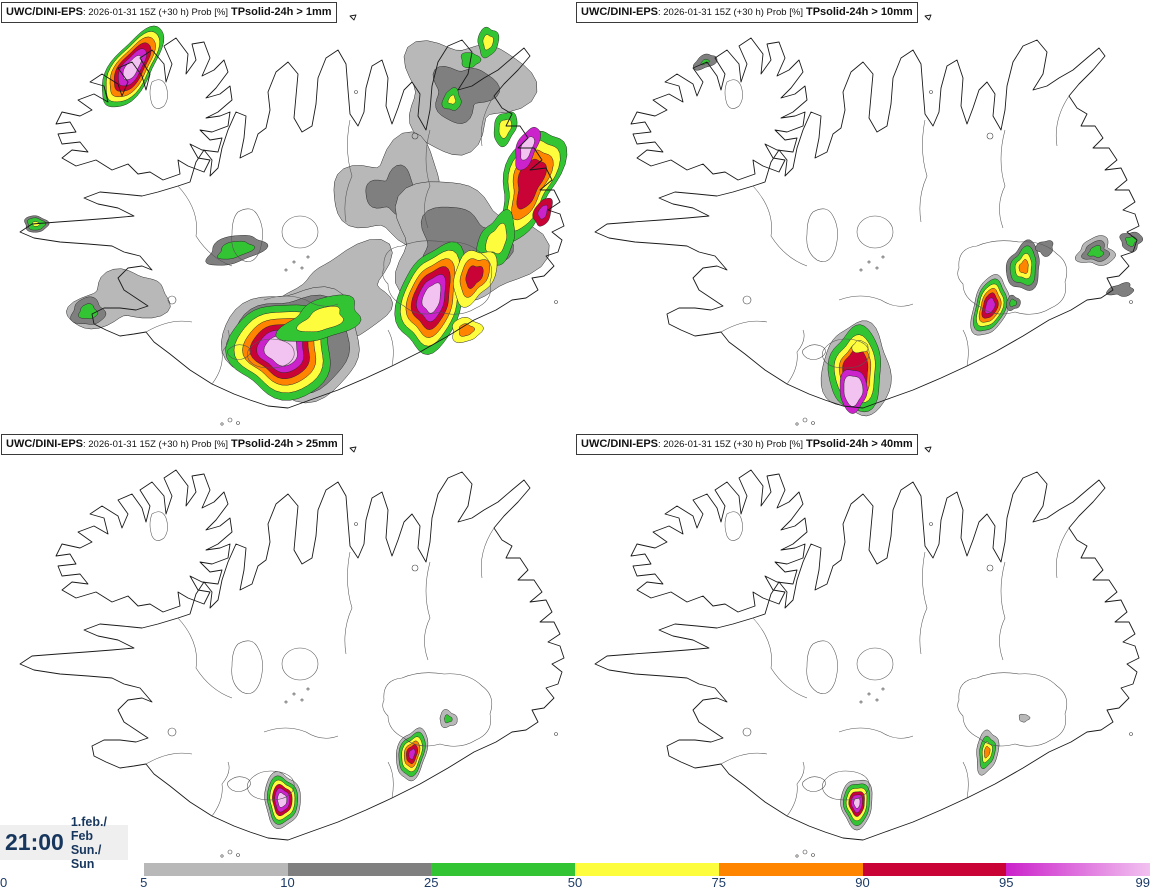  I want to click on colorbar-tick-label: 99, so click(1142, 882).